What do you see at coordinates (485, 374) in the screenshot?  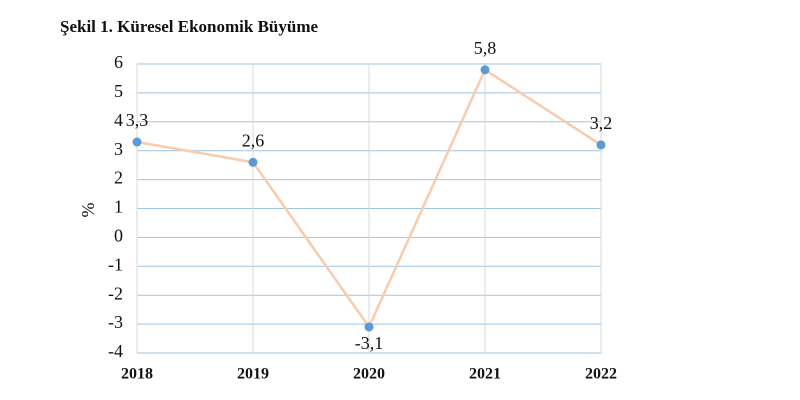 I see `x-tick-label: 2021` at bounding box center [485, 374].